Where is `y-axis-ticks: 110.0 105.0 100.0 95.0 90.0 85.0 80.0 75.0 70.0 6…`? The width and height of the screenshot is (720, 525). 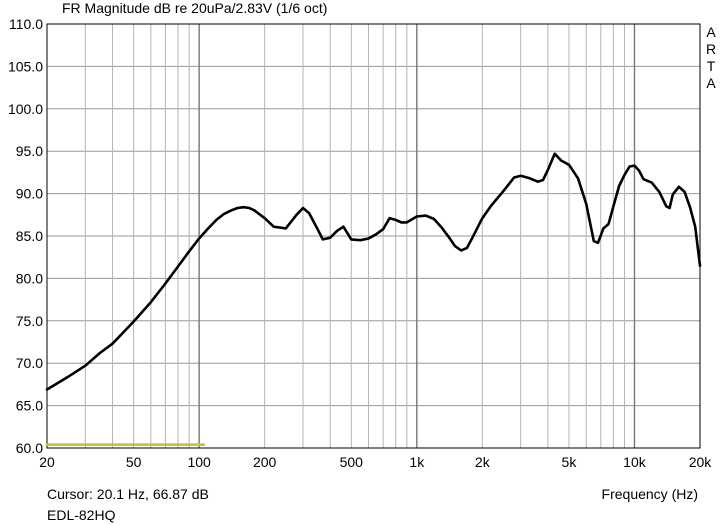
y-axis-ticks: 110.0 105.0 100.0 95.0 90.0 85.0 80.0 75.0 70.0 6… is located at coordinates (25, 236).